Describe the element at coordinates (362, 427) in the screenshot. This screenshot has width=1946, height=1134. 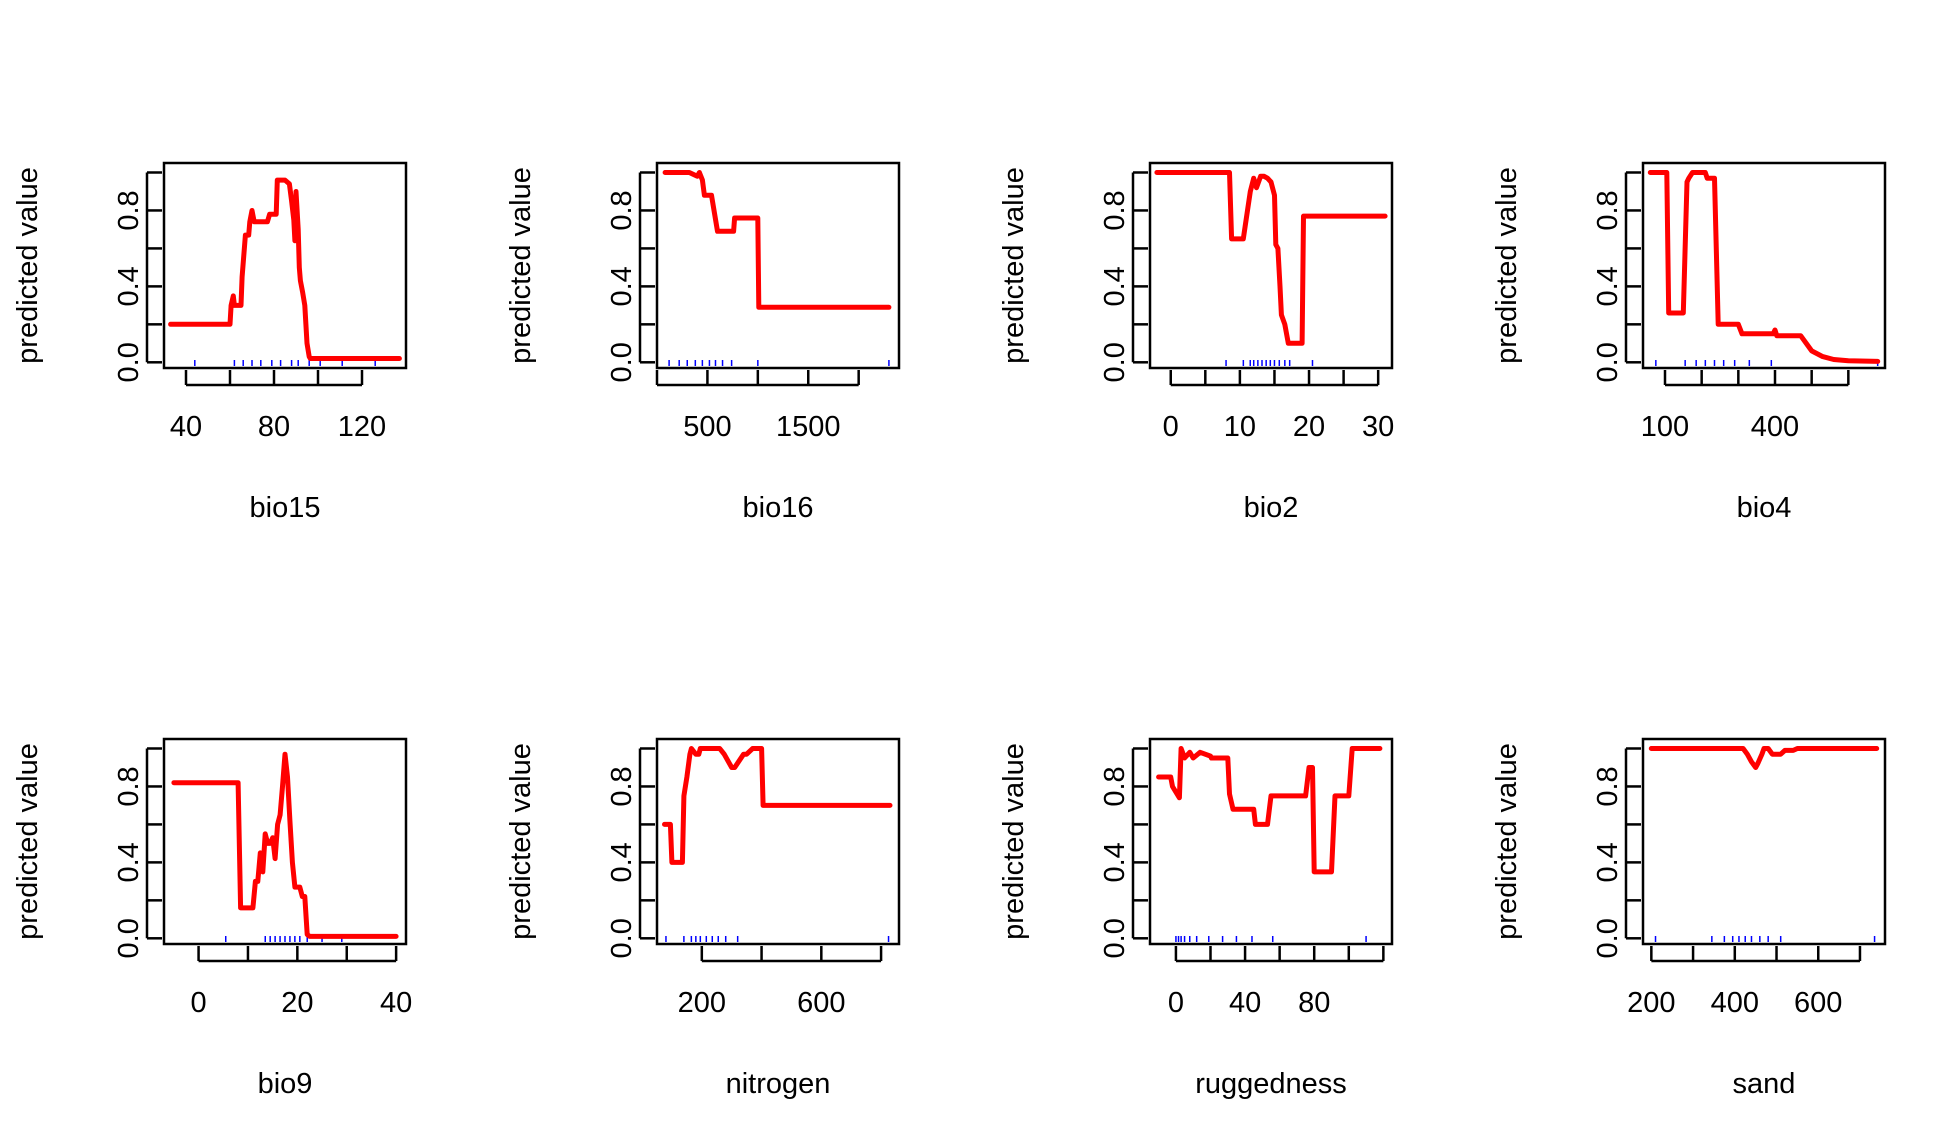
I see `x-tick-label: 120` at that location.